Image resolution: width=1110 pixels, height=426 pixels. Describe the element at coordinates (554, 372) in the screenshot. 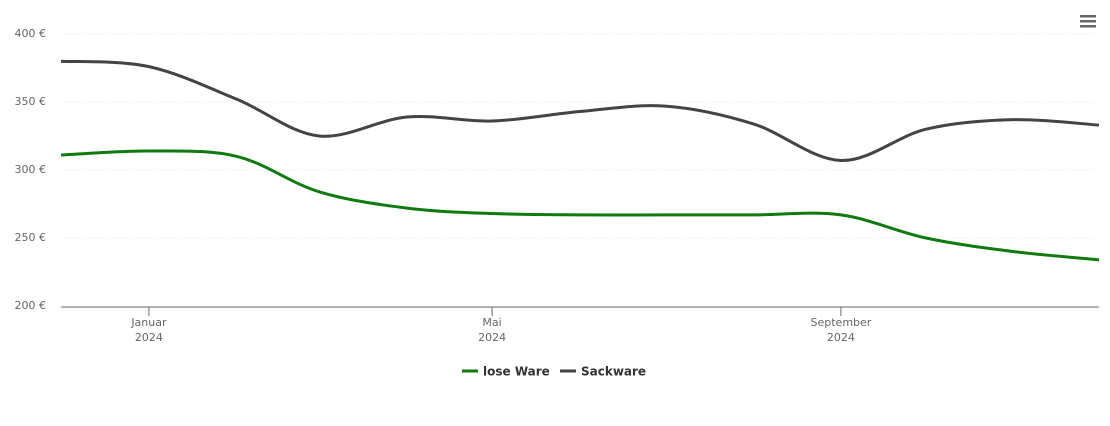

I see `legend: lose Ware Sackware` at that location.